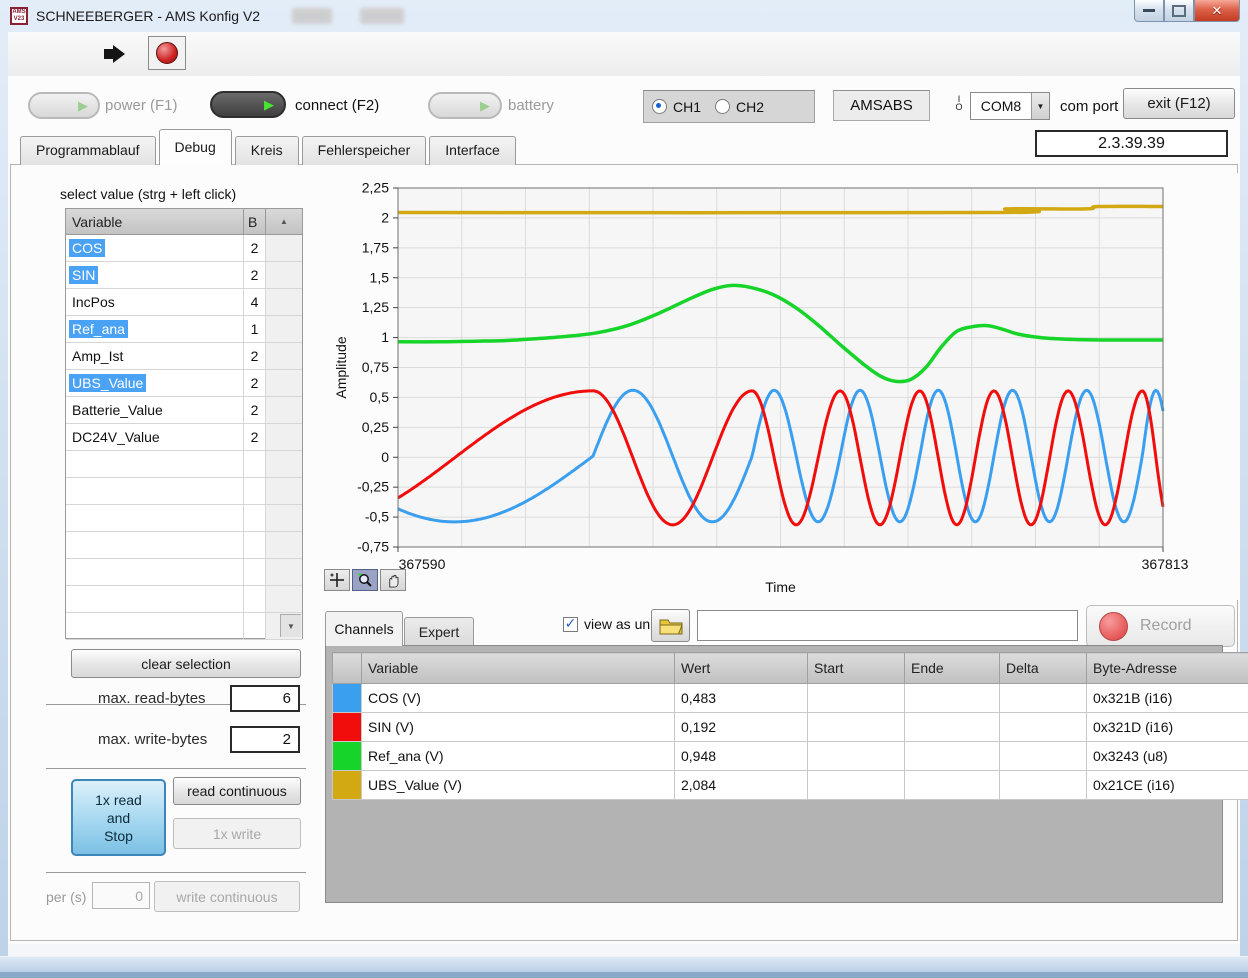  What do you see at coordinates (365, 580) in the screenshot?
I see `zoom-tool-button` at bounding box center [365, 580].